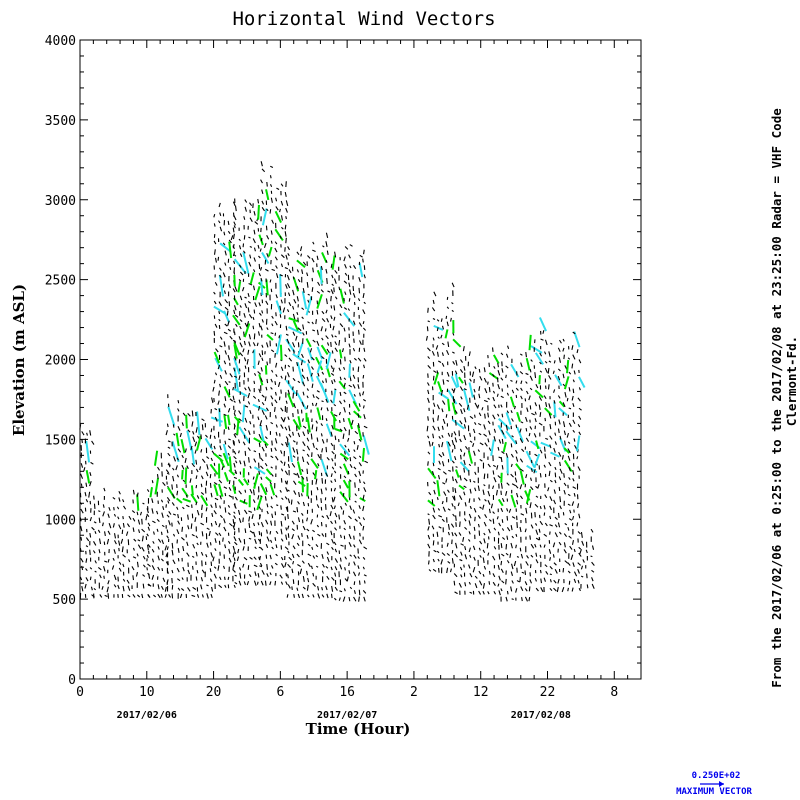 Image resolution: width=800 pixels, height=800 pixels. Describe the element at coordinates (714, 784) in the screenshot. I see `max-vector-legend: 0.250E+02 MAXIMUM VECTOR` at that location.